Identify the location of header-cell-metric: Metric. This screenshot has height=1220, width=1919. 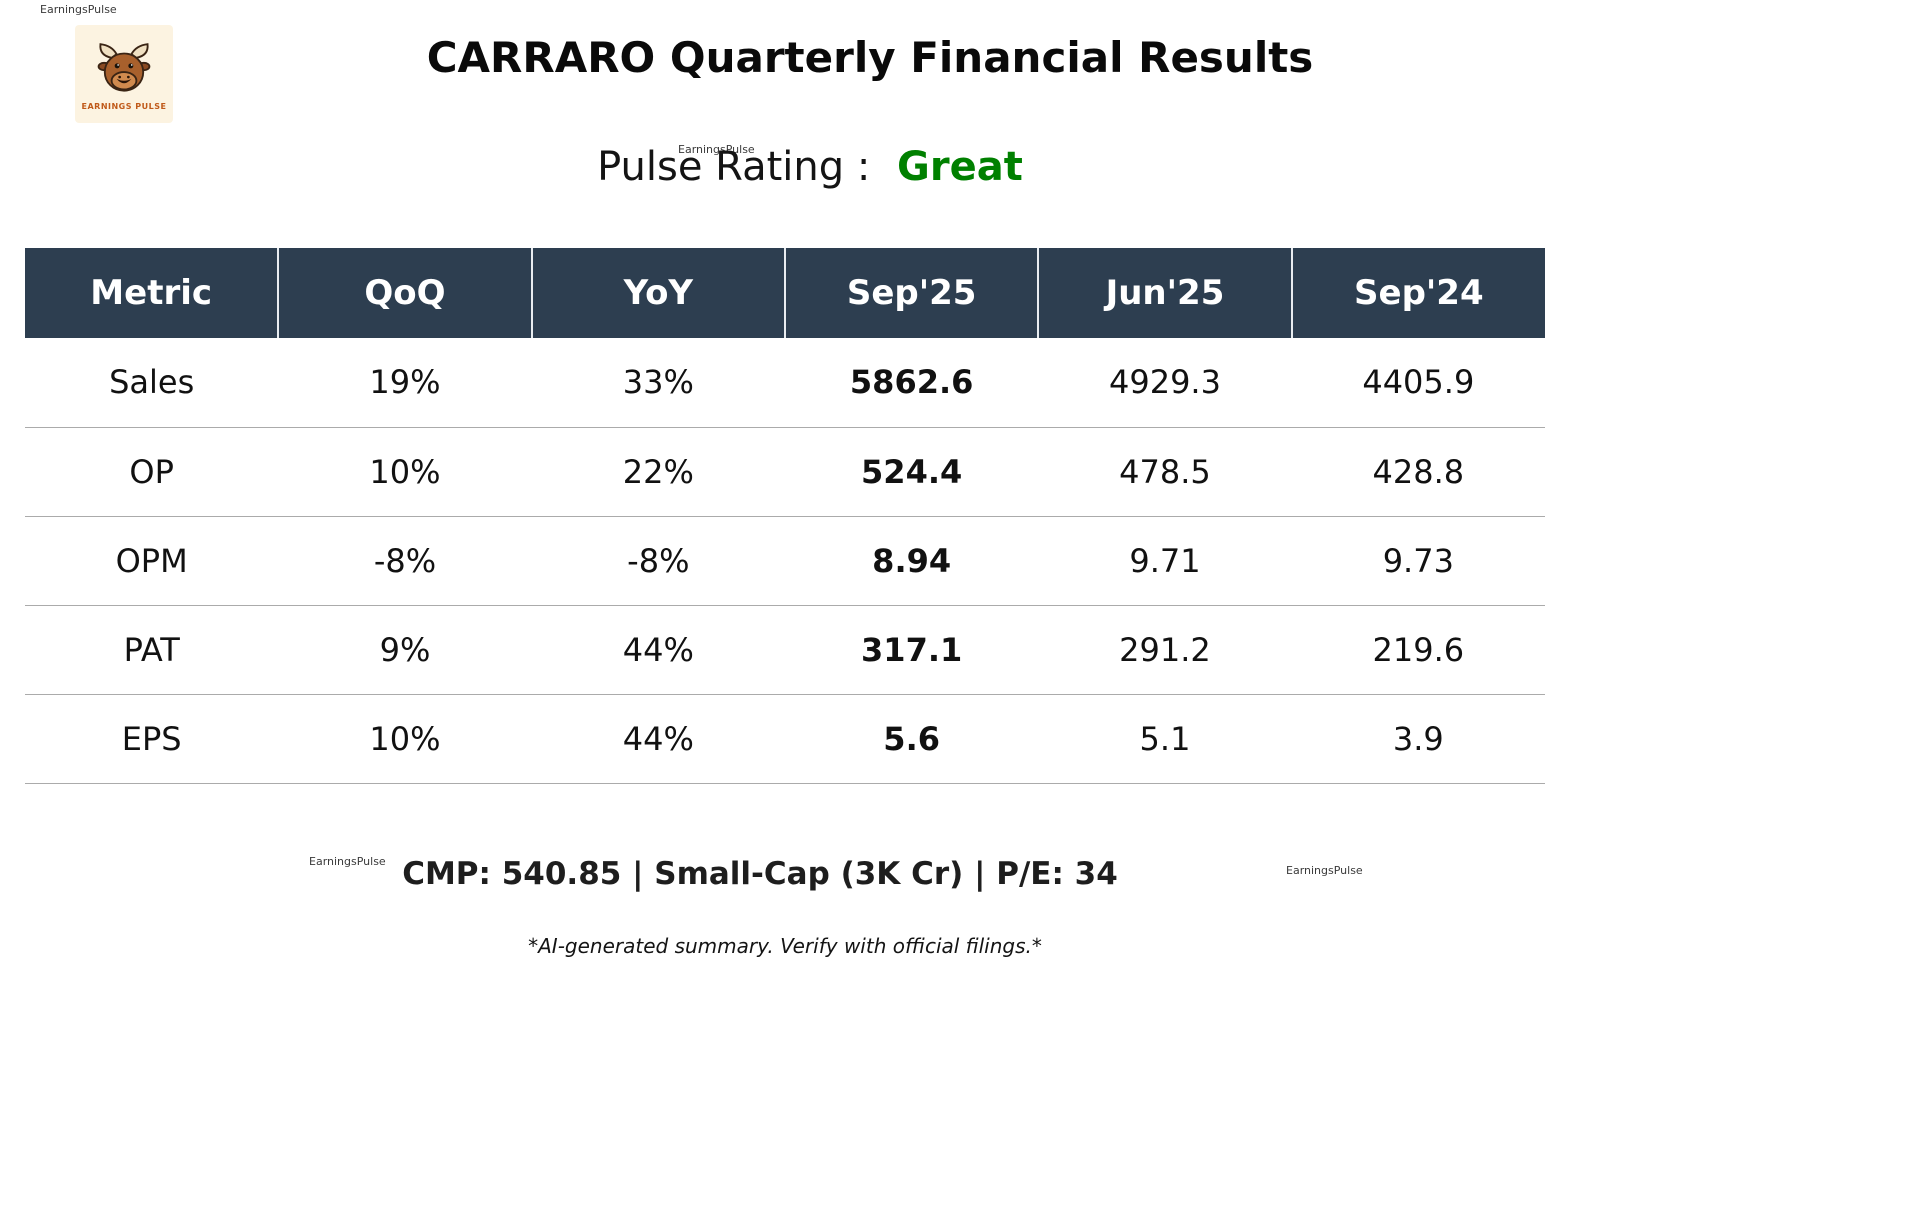
(152, 293).